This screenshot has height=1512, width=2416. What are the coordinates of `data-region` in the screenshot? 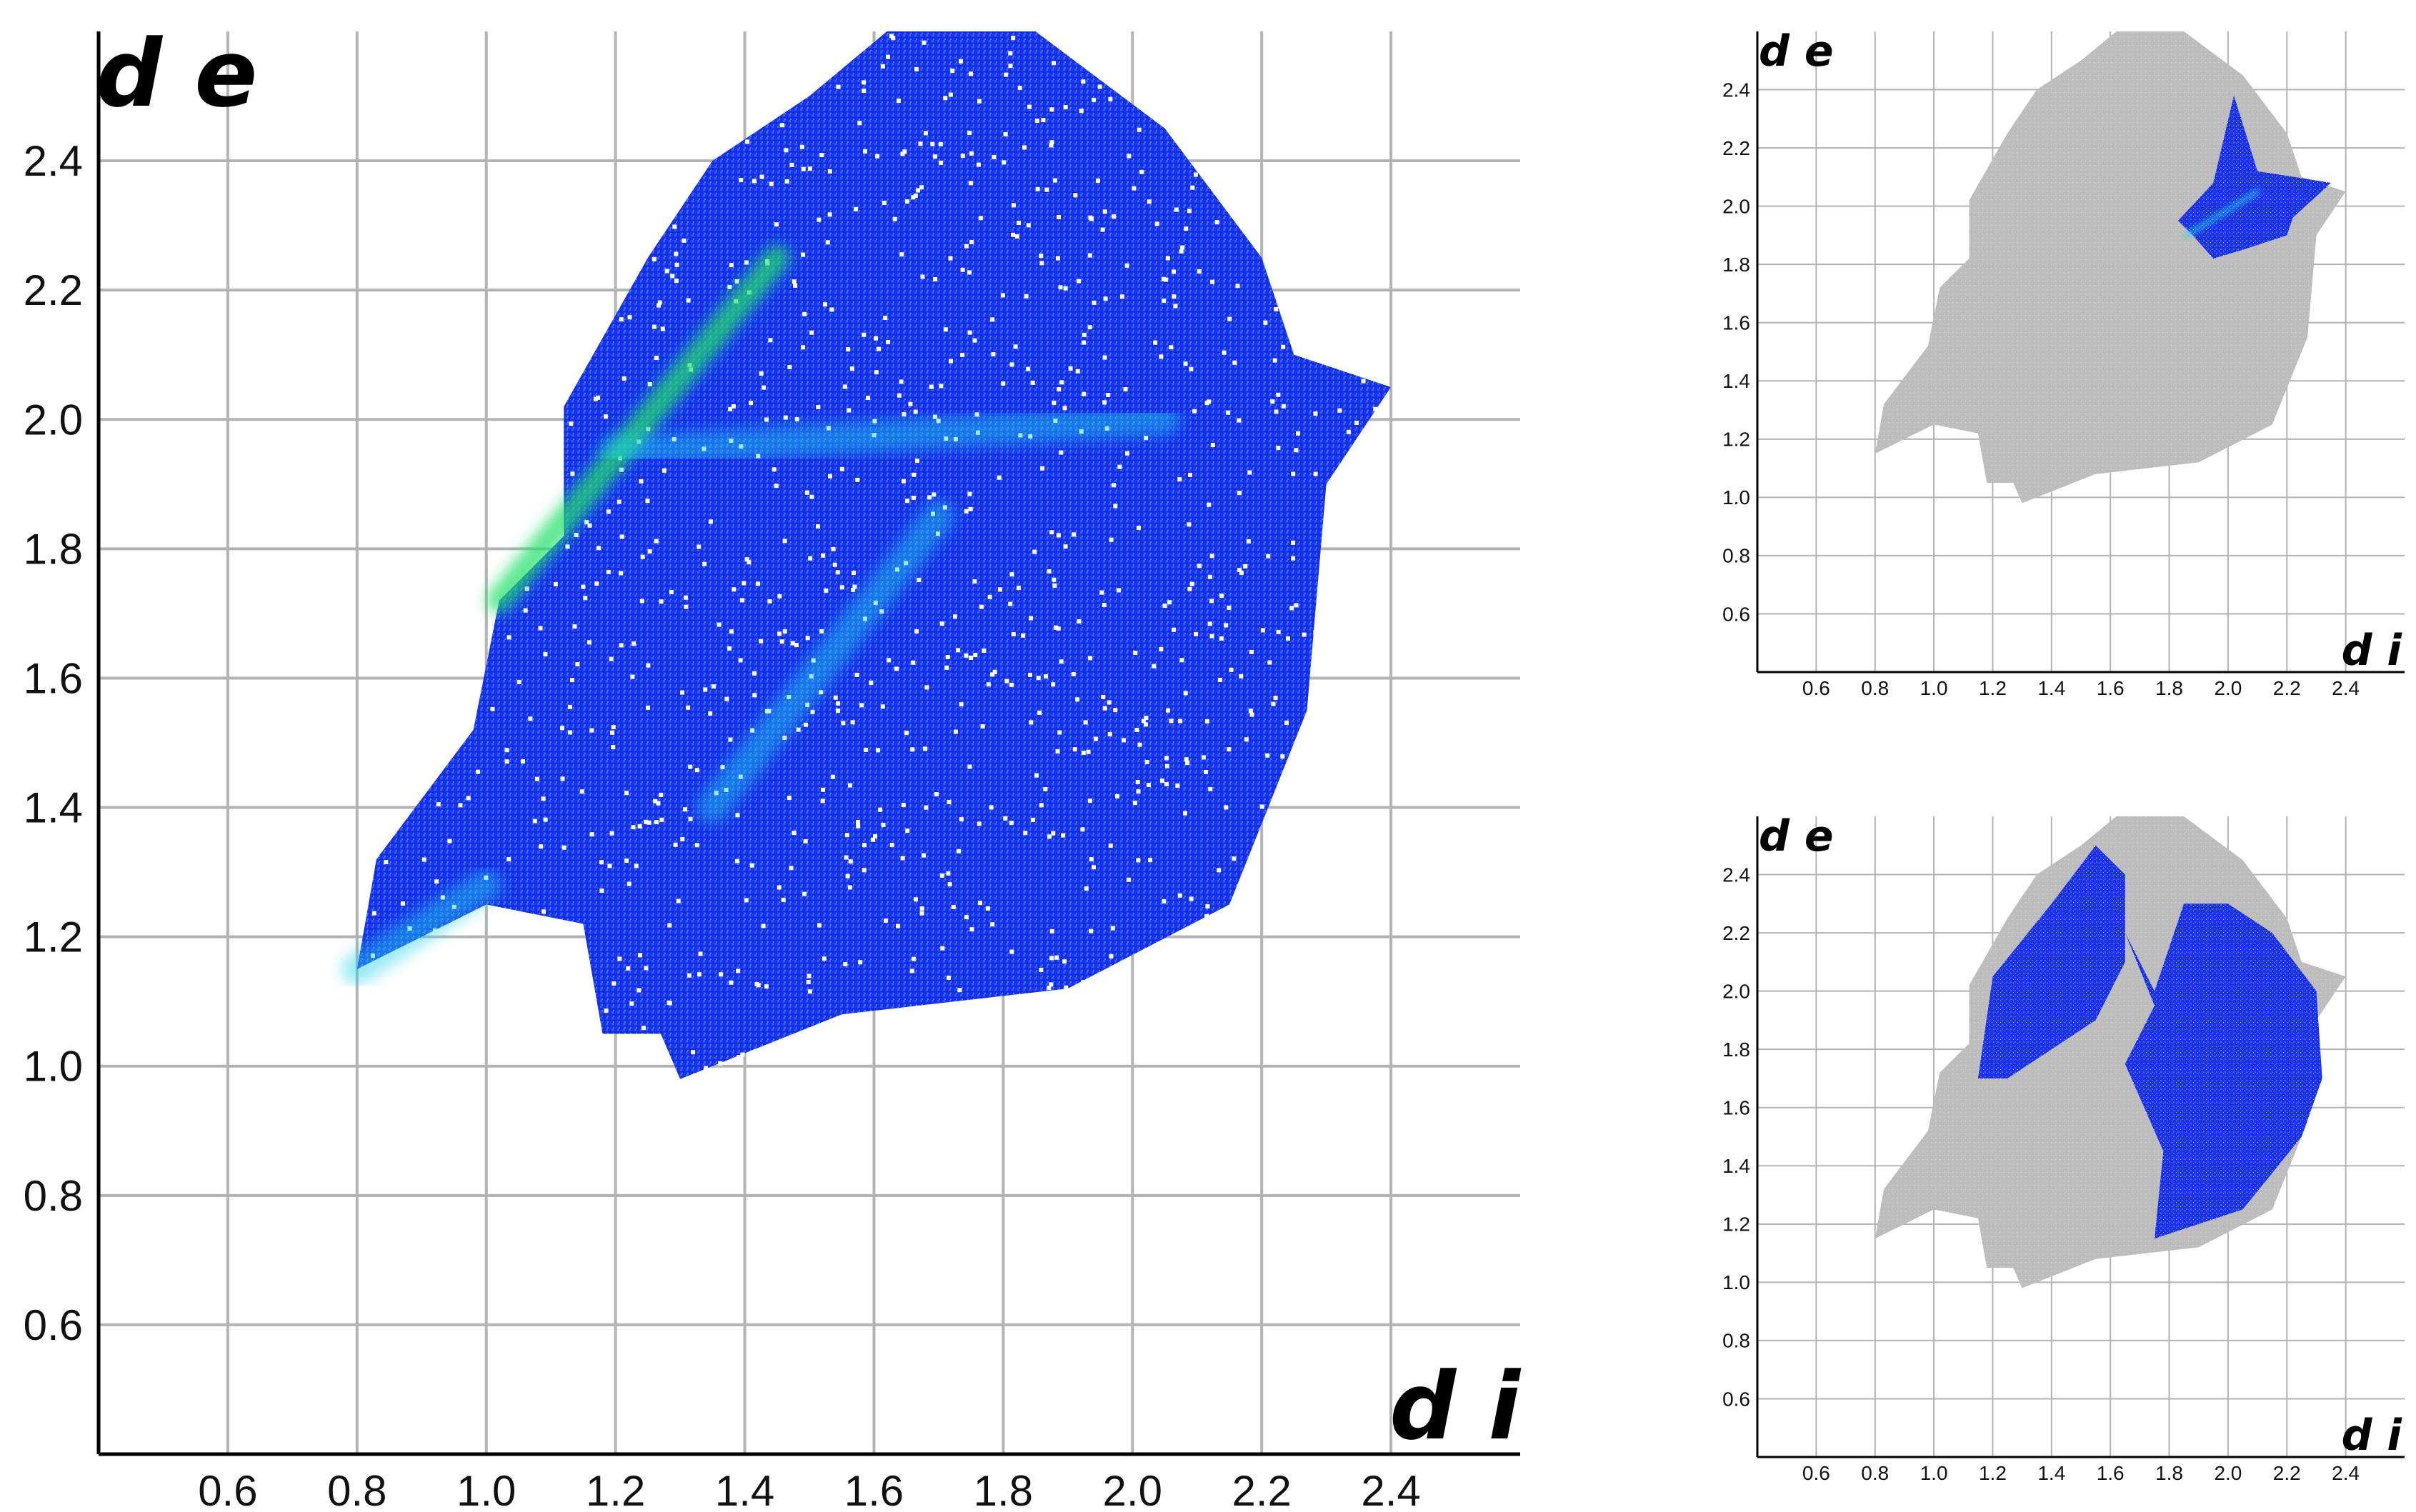 It's located at (2110, 267).